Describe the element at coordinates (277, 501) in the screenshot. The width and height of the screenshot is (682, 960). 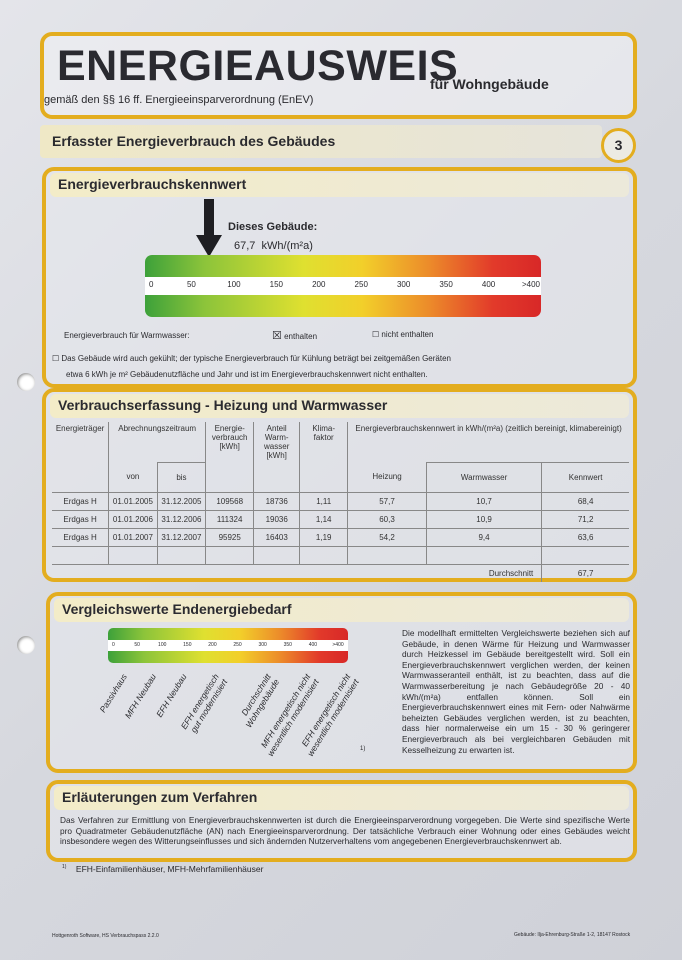
I see `cell-anteil: 18736` at that location.